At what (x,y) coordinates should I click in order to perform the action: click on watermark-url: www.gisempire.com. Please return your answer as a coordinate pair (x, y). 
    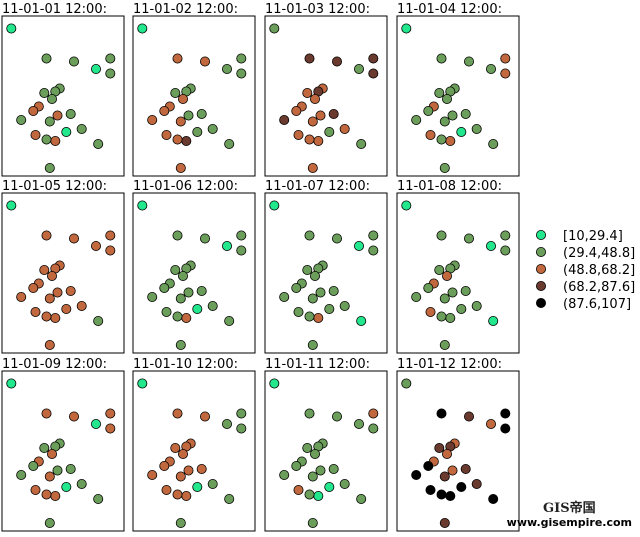
    Looking at the image, I should click on (569, 522).